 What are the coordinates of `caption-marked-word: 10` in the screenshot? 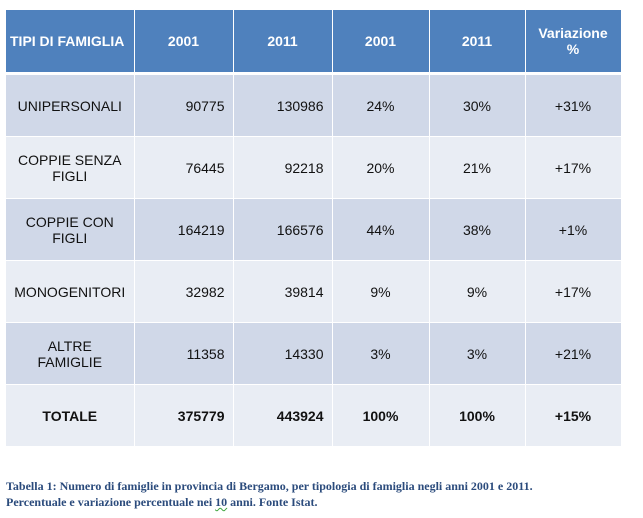 It's located at (221, 502).